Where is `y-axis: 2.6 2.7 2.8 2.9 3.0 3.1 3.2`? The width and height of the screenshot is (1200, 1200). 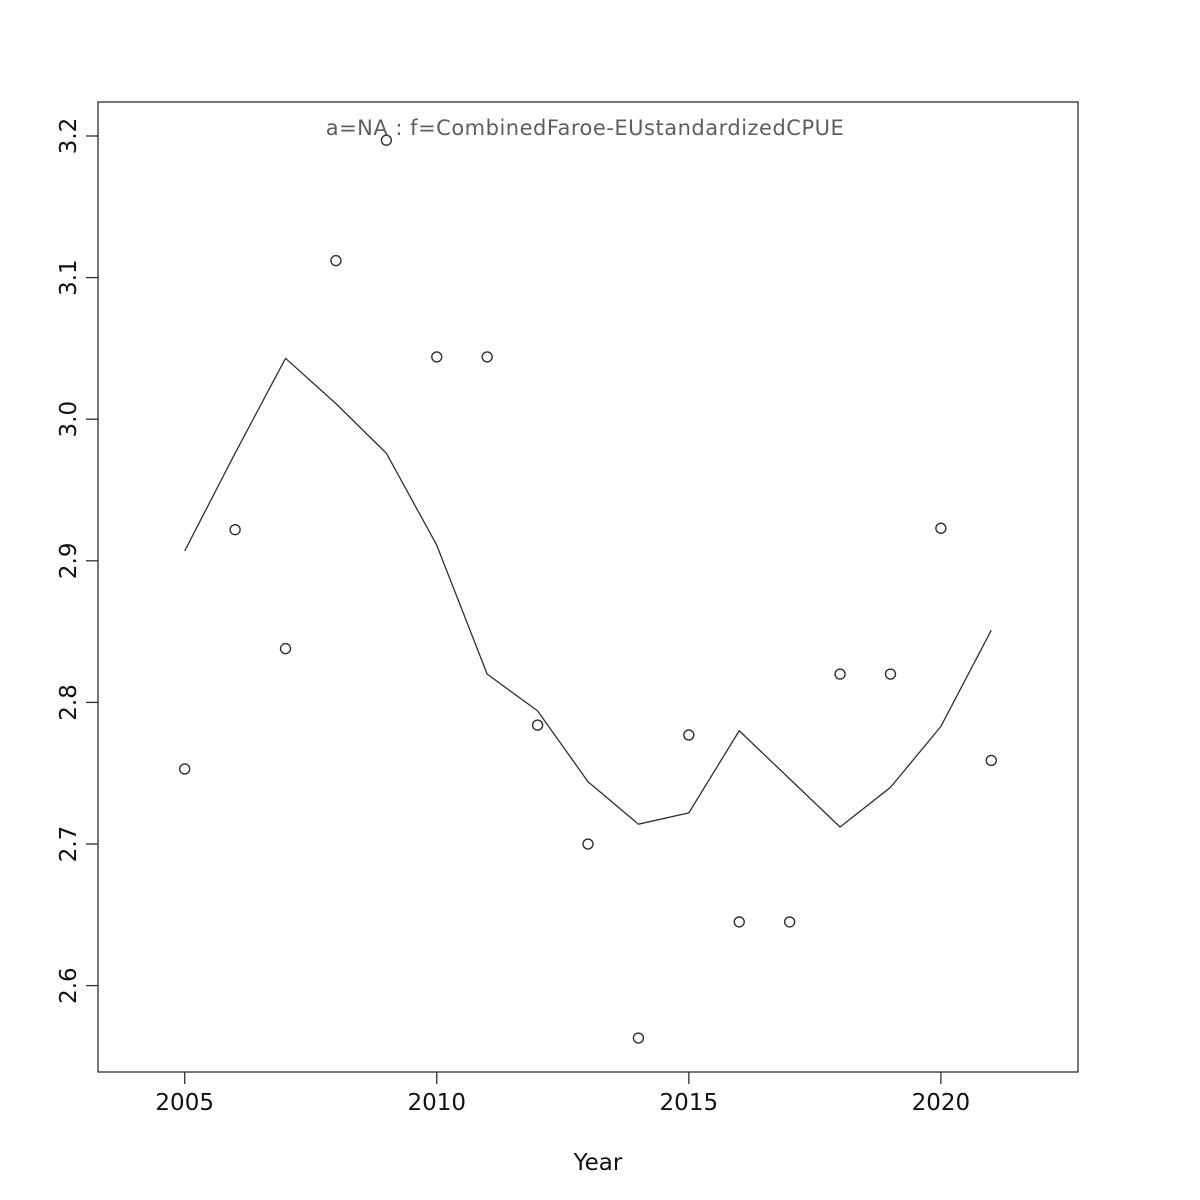
y-axis: 2.6 2.7 2.8 2.9 3.0 3.1 3.2 is located at coordinates (77, 561).